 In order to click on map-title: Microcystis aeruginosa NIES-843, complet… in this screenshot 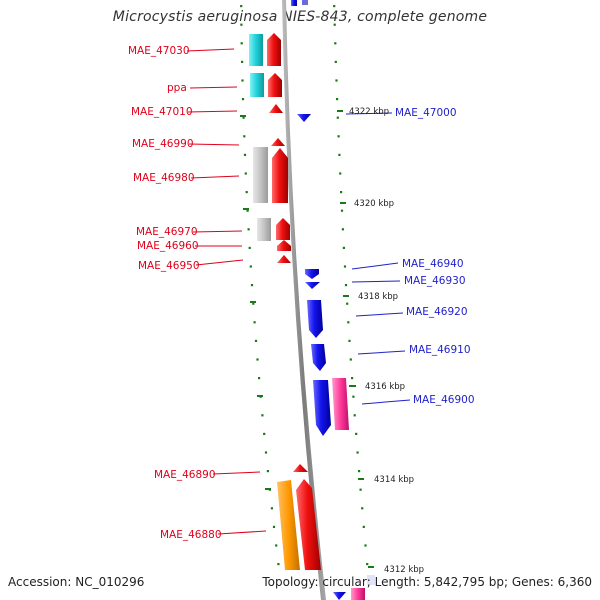, I will do `click(300, 17)`.